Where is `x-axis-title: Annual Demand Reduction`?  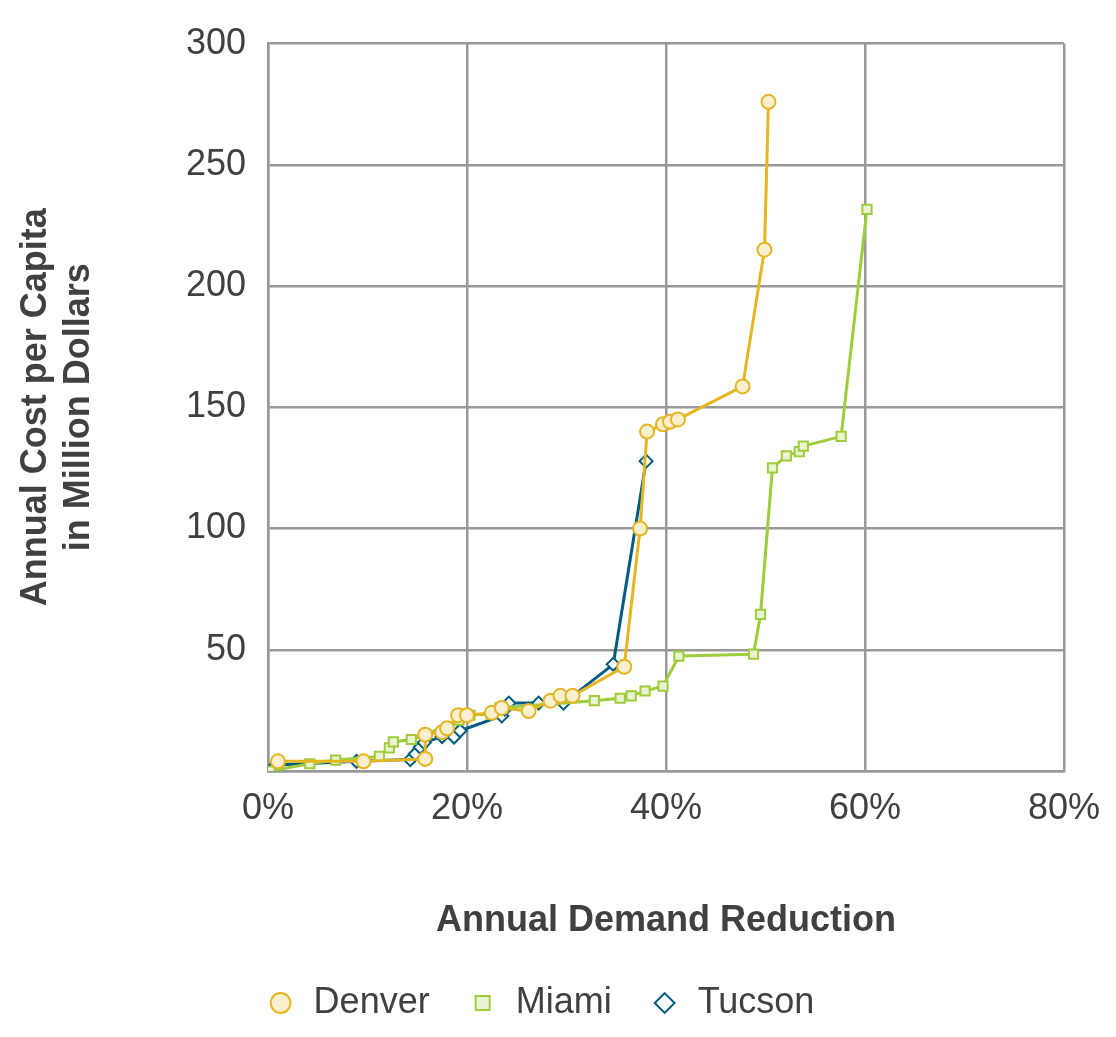
x-axis-title: Annual Demand Reduction is located at coordinates (665, 919).